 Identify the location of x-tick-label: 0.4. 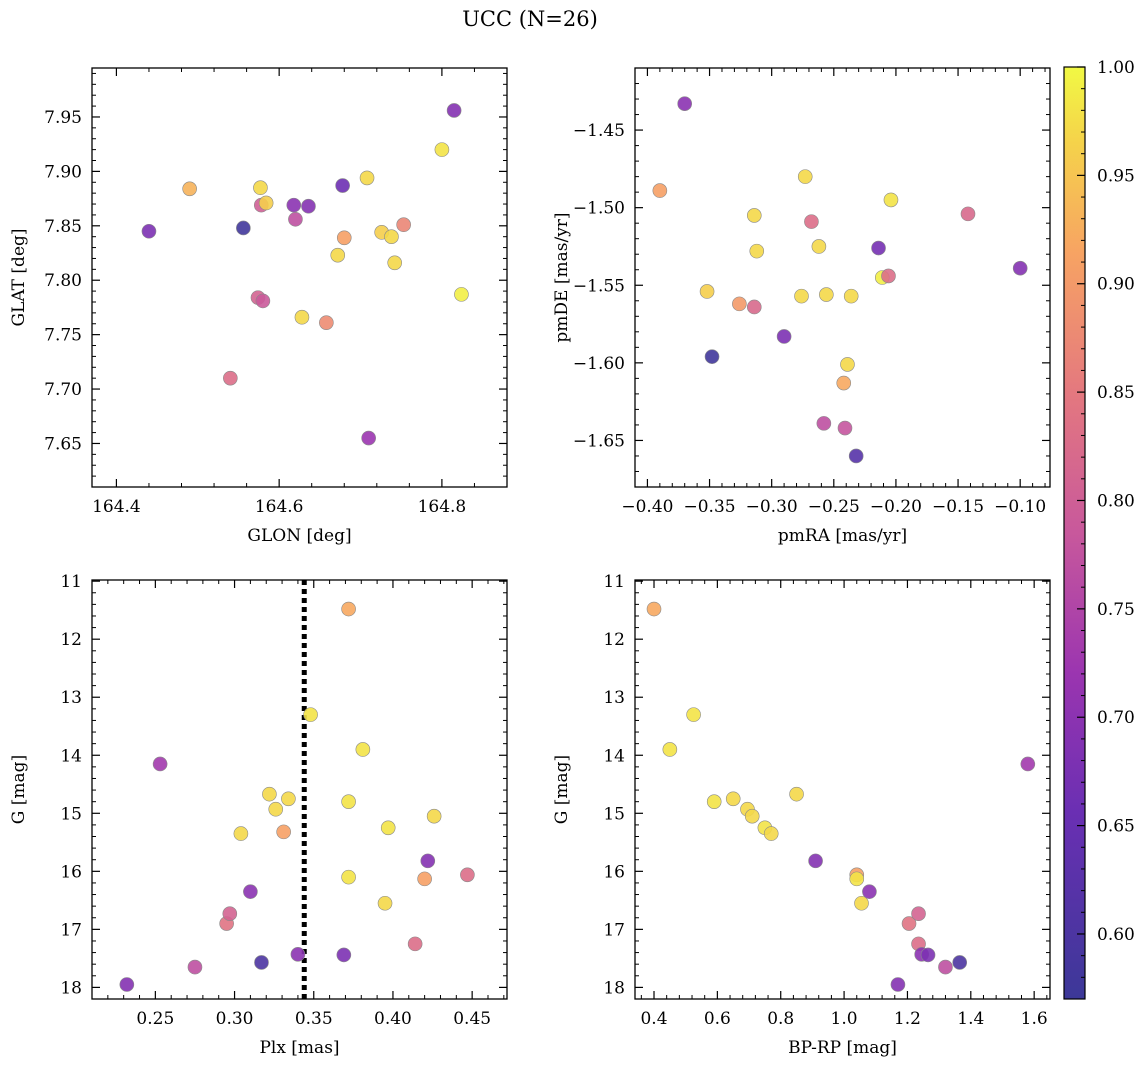
(653, 1019).